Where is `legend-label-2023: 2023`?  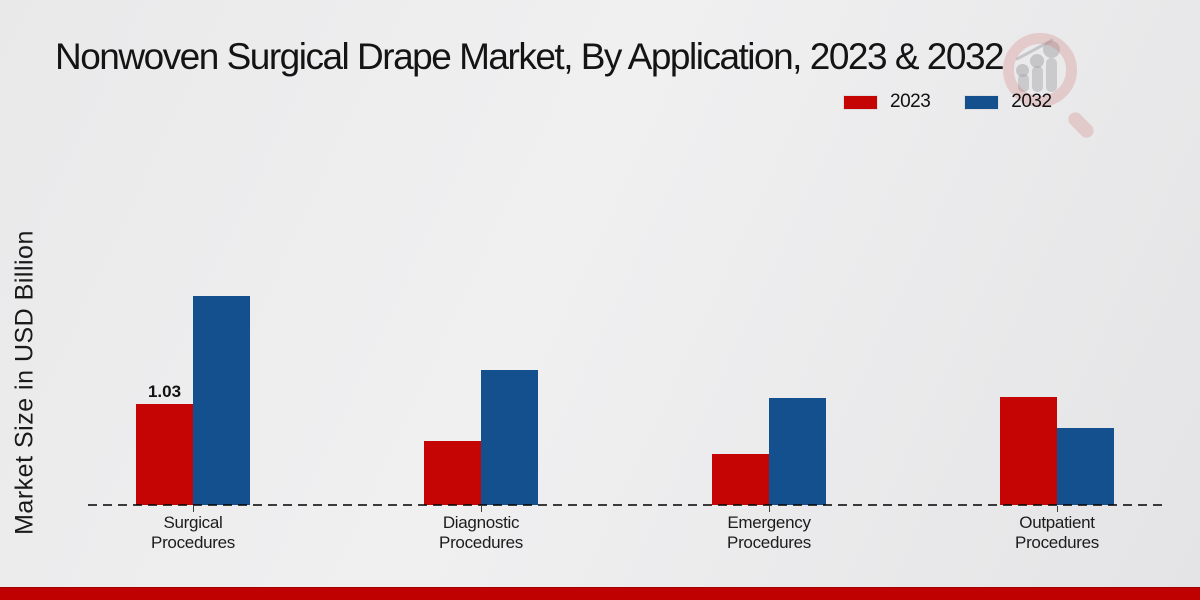
legend-label-2023: 2023 is located at coordinates (910, 101).